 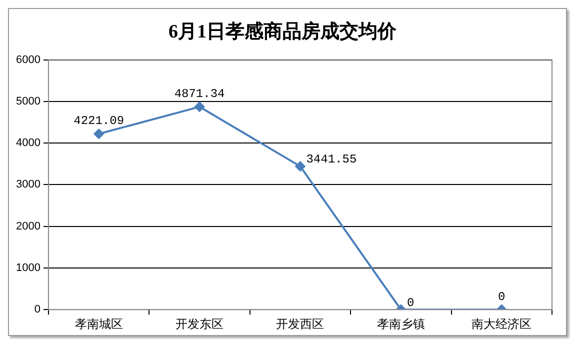 I want to click on x-tick-label: 南大经济区, so click(x=502, y=324).